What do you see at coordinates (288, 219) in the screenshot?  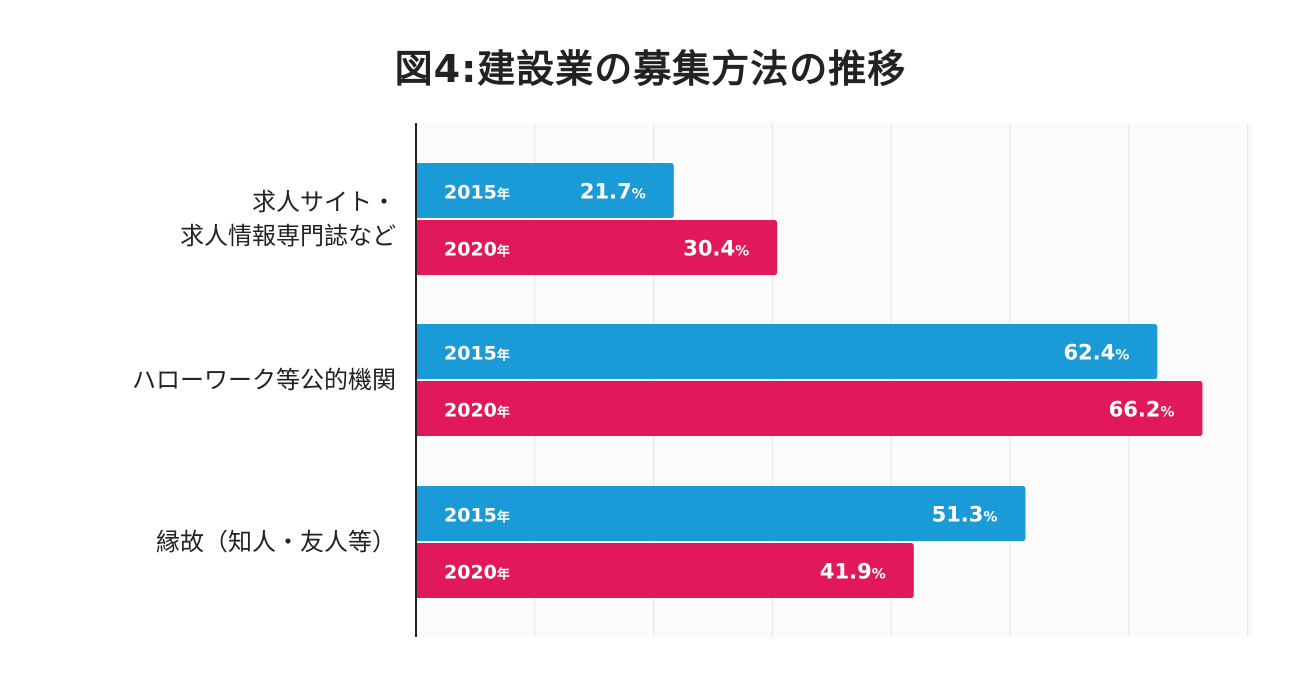 I see `category-label-0: 求人サイト・求人情報専門誌など` at bounding box center [288, 219].